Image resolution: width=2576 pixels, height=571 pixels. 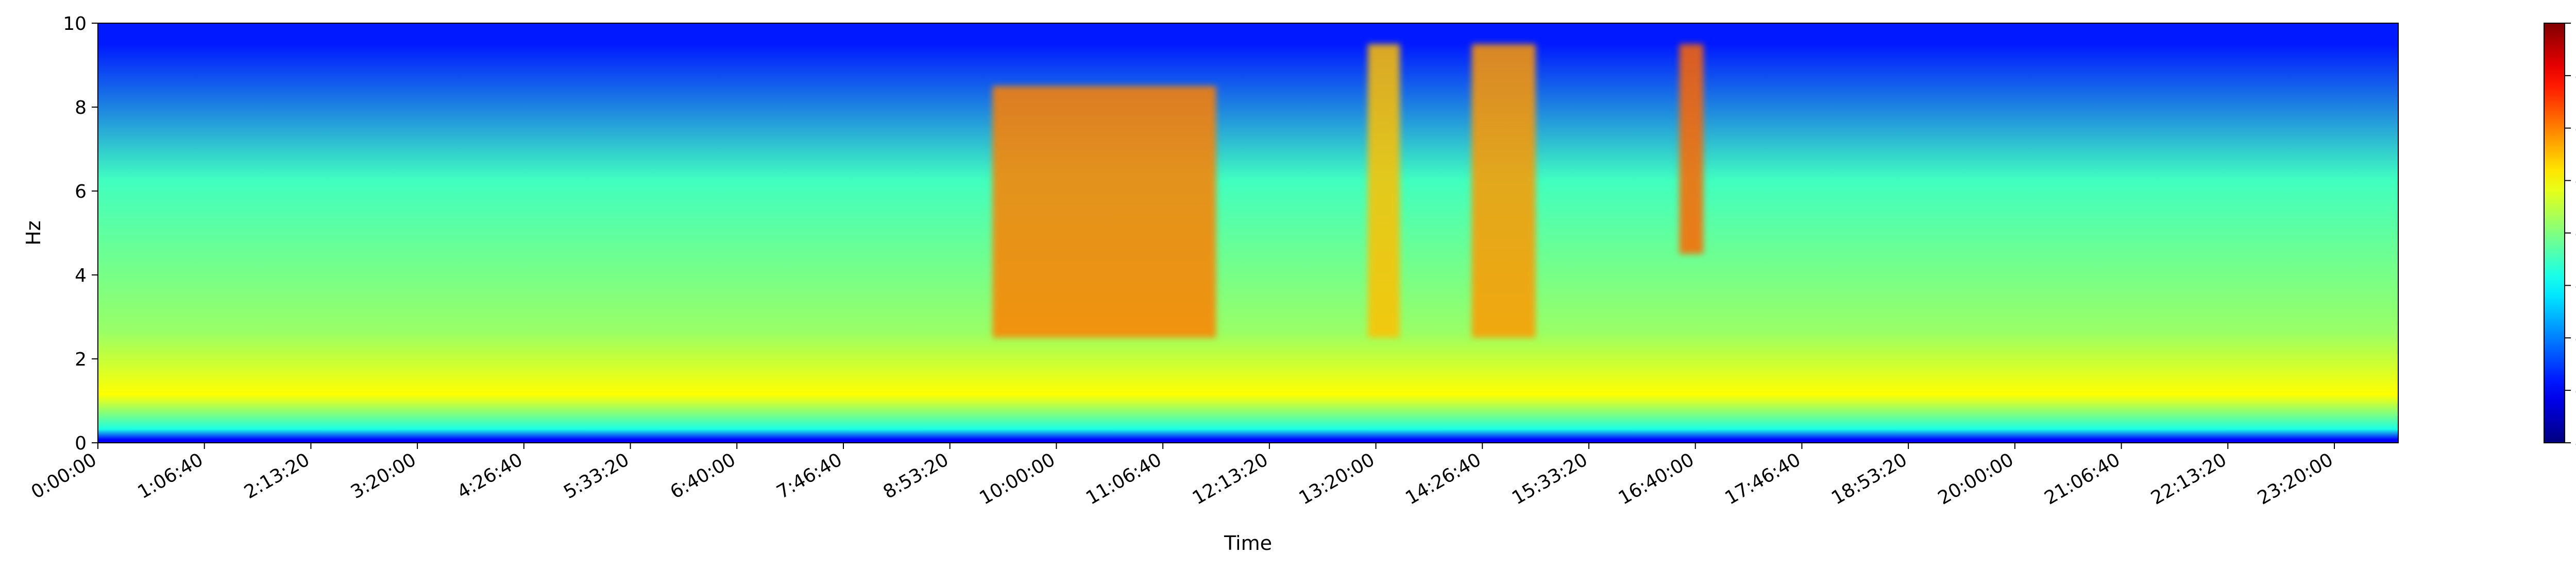 I want to click on x-tick-label: 20:00:00, so click(x=1976, y=479).